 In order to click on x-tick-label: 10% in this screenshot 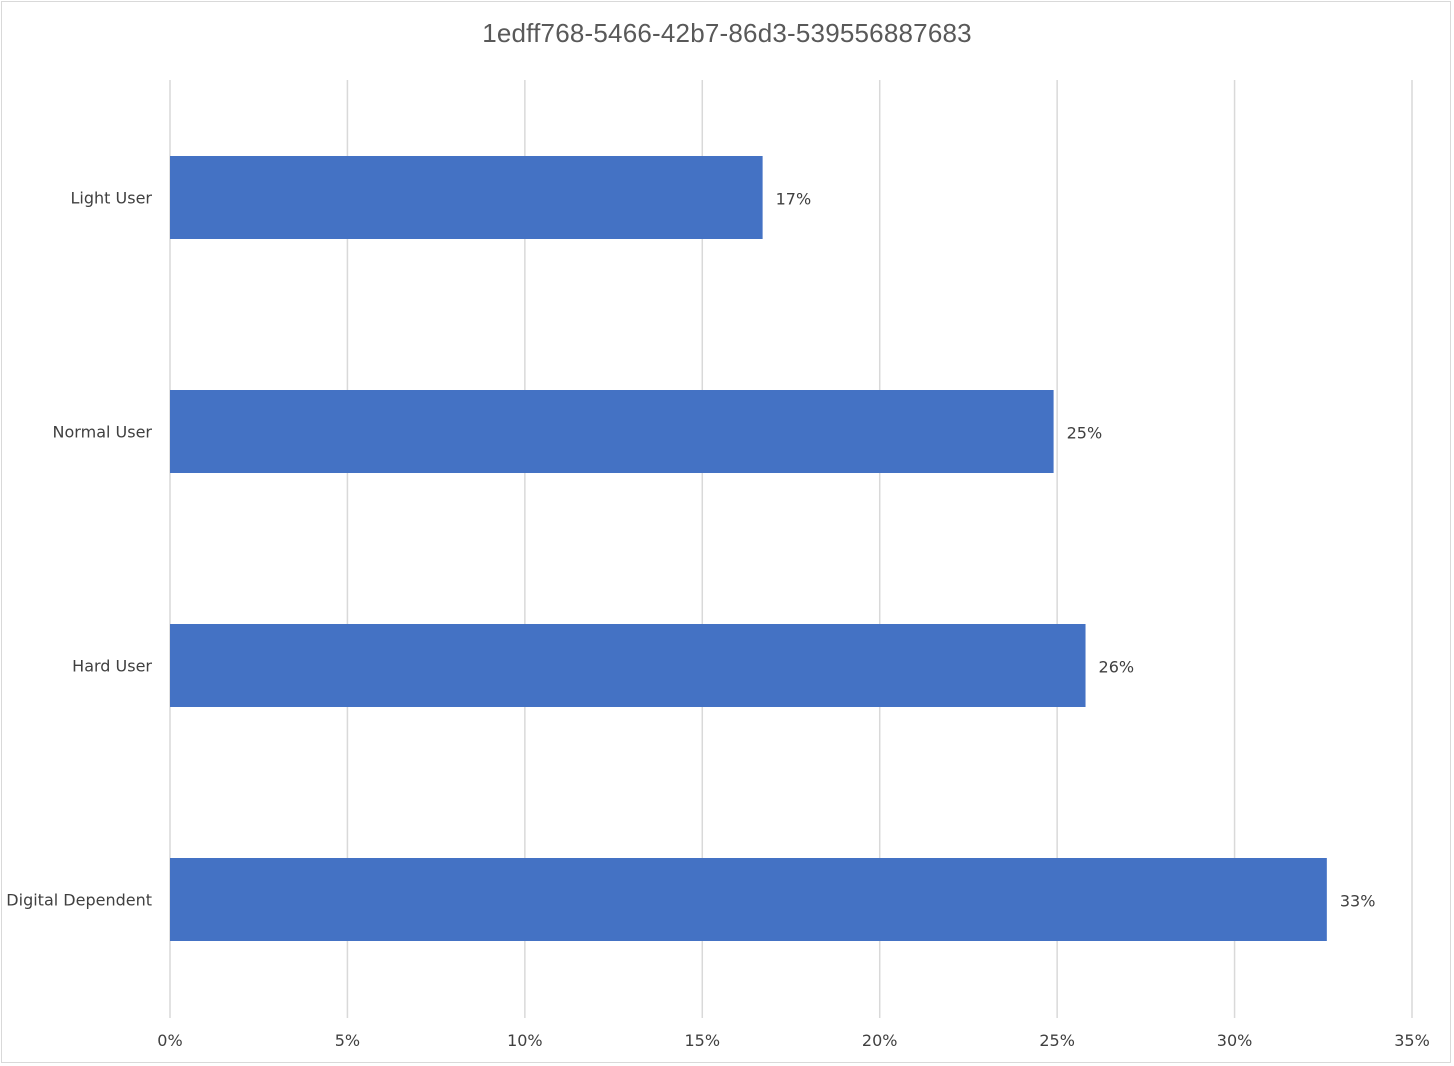, I will do `click(525, 1040)`.